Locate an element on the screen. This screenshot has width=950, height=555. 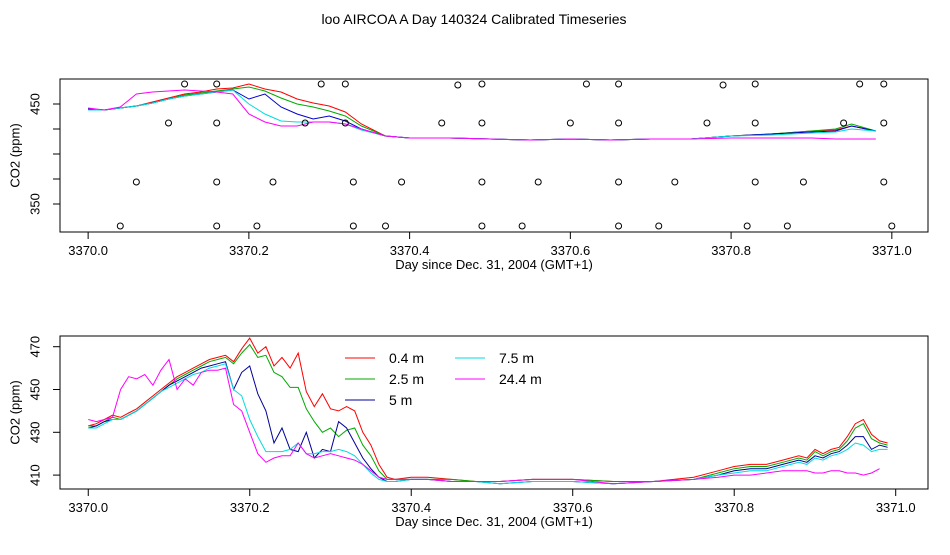
y-tick-label: 470 is located at coordinates (34, 347).